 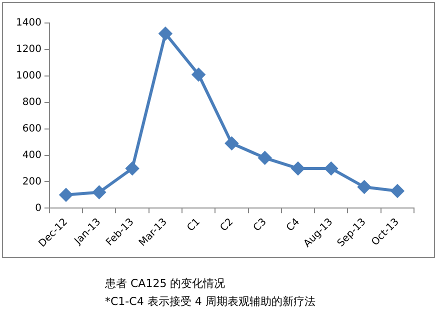 What do you see at coordinates (293, 225) in the screenshot?
I see `x-tick-label: C4` at bounding box center [293, 225].